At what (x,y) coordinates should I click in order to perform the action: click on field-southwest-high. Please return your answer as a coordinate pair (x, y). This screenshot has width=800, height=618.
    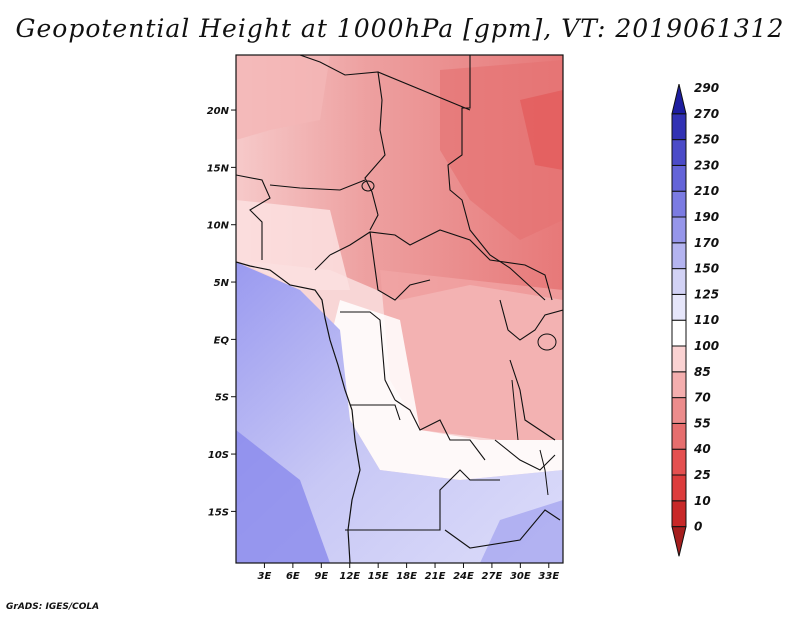
    Looking at the image, I should click on (283, 496).